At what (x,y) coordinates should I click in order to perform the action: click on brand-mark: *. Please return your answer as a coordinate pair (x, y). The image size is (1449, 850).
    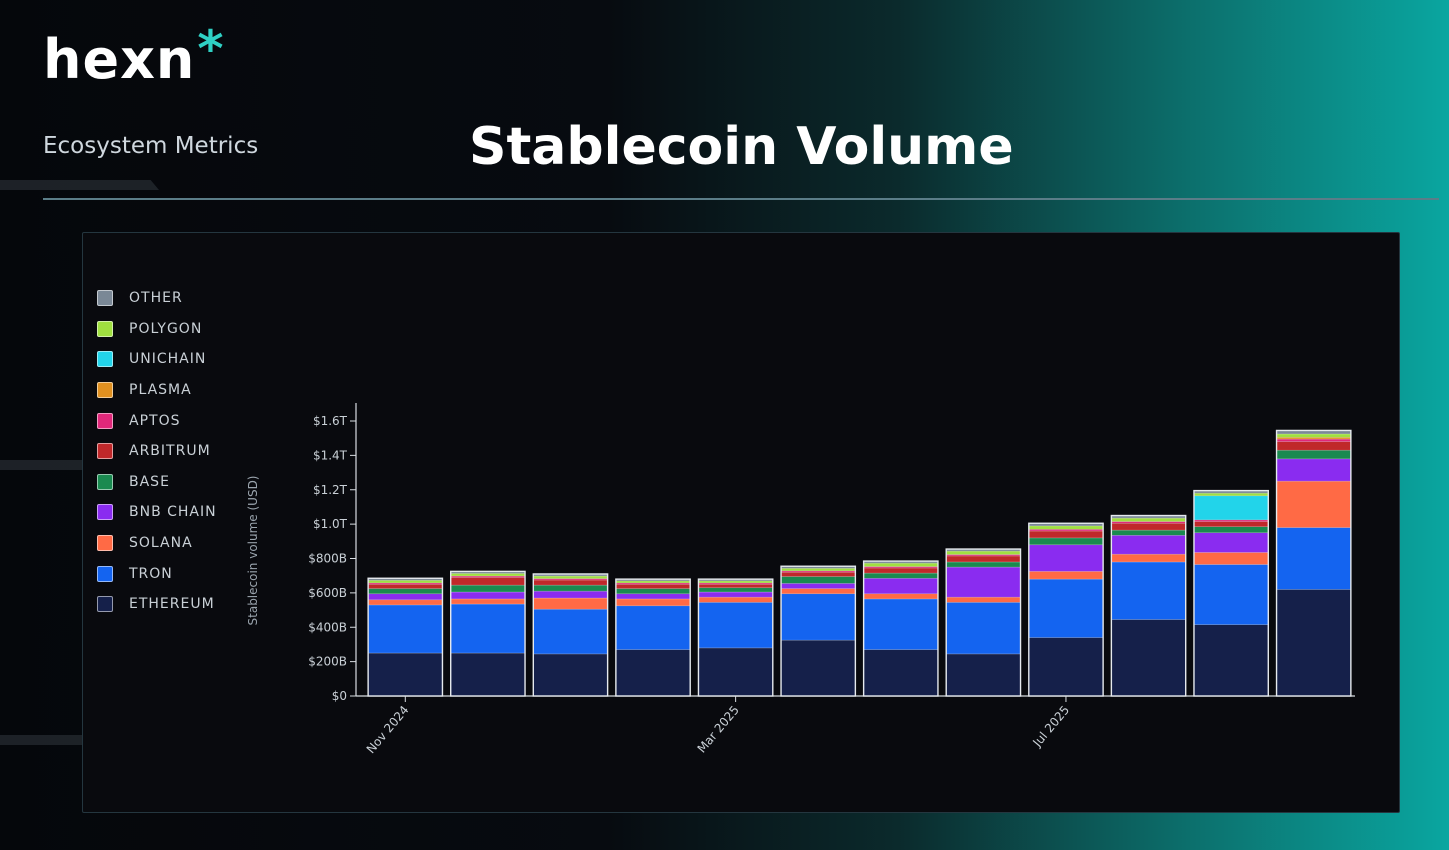
    Looking at the image, I should click on (211, 49).